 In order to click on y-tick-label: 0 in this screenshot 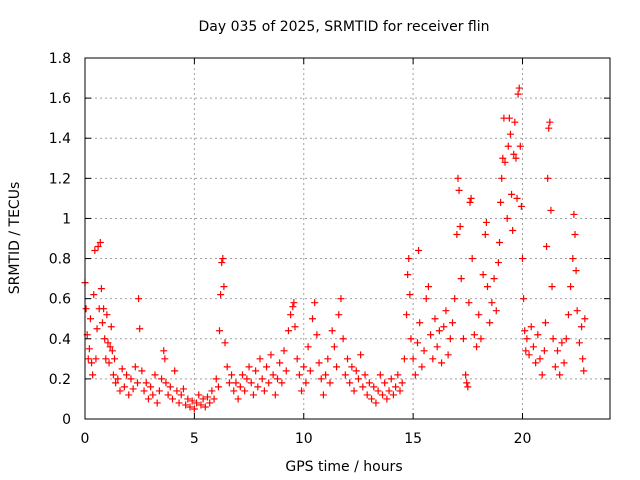, I will do `click(66, 420)`.